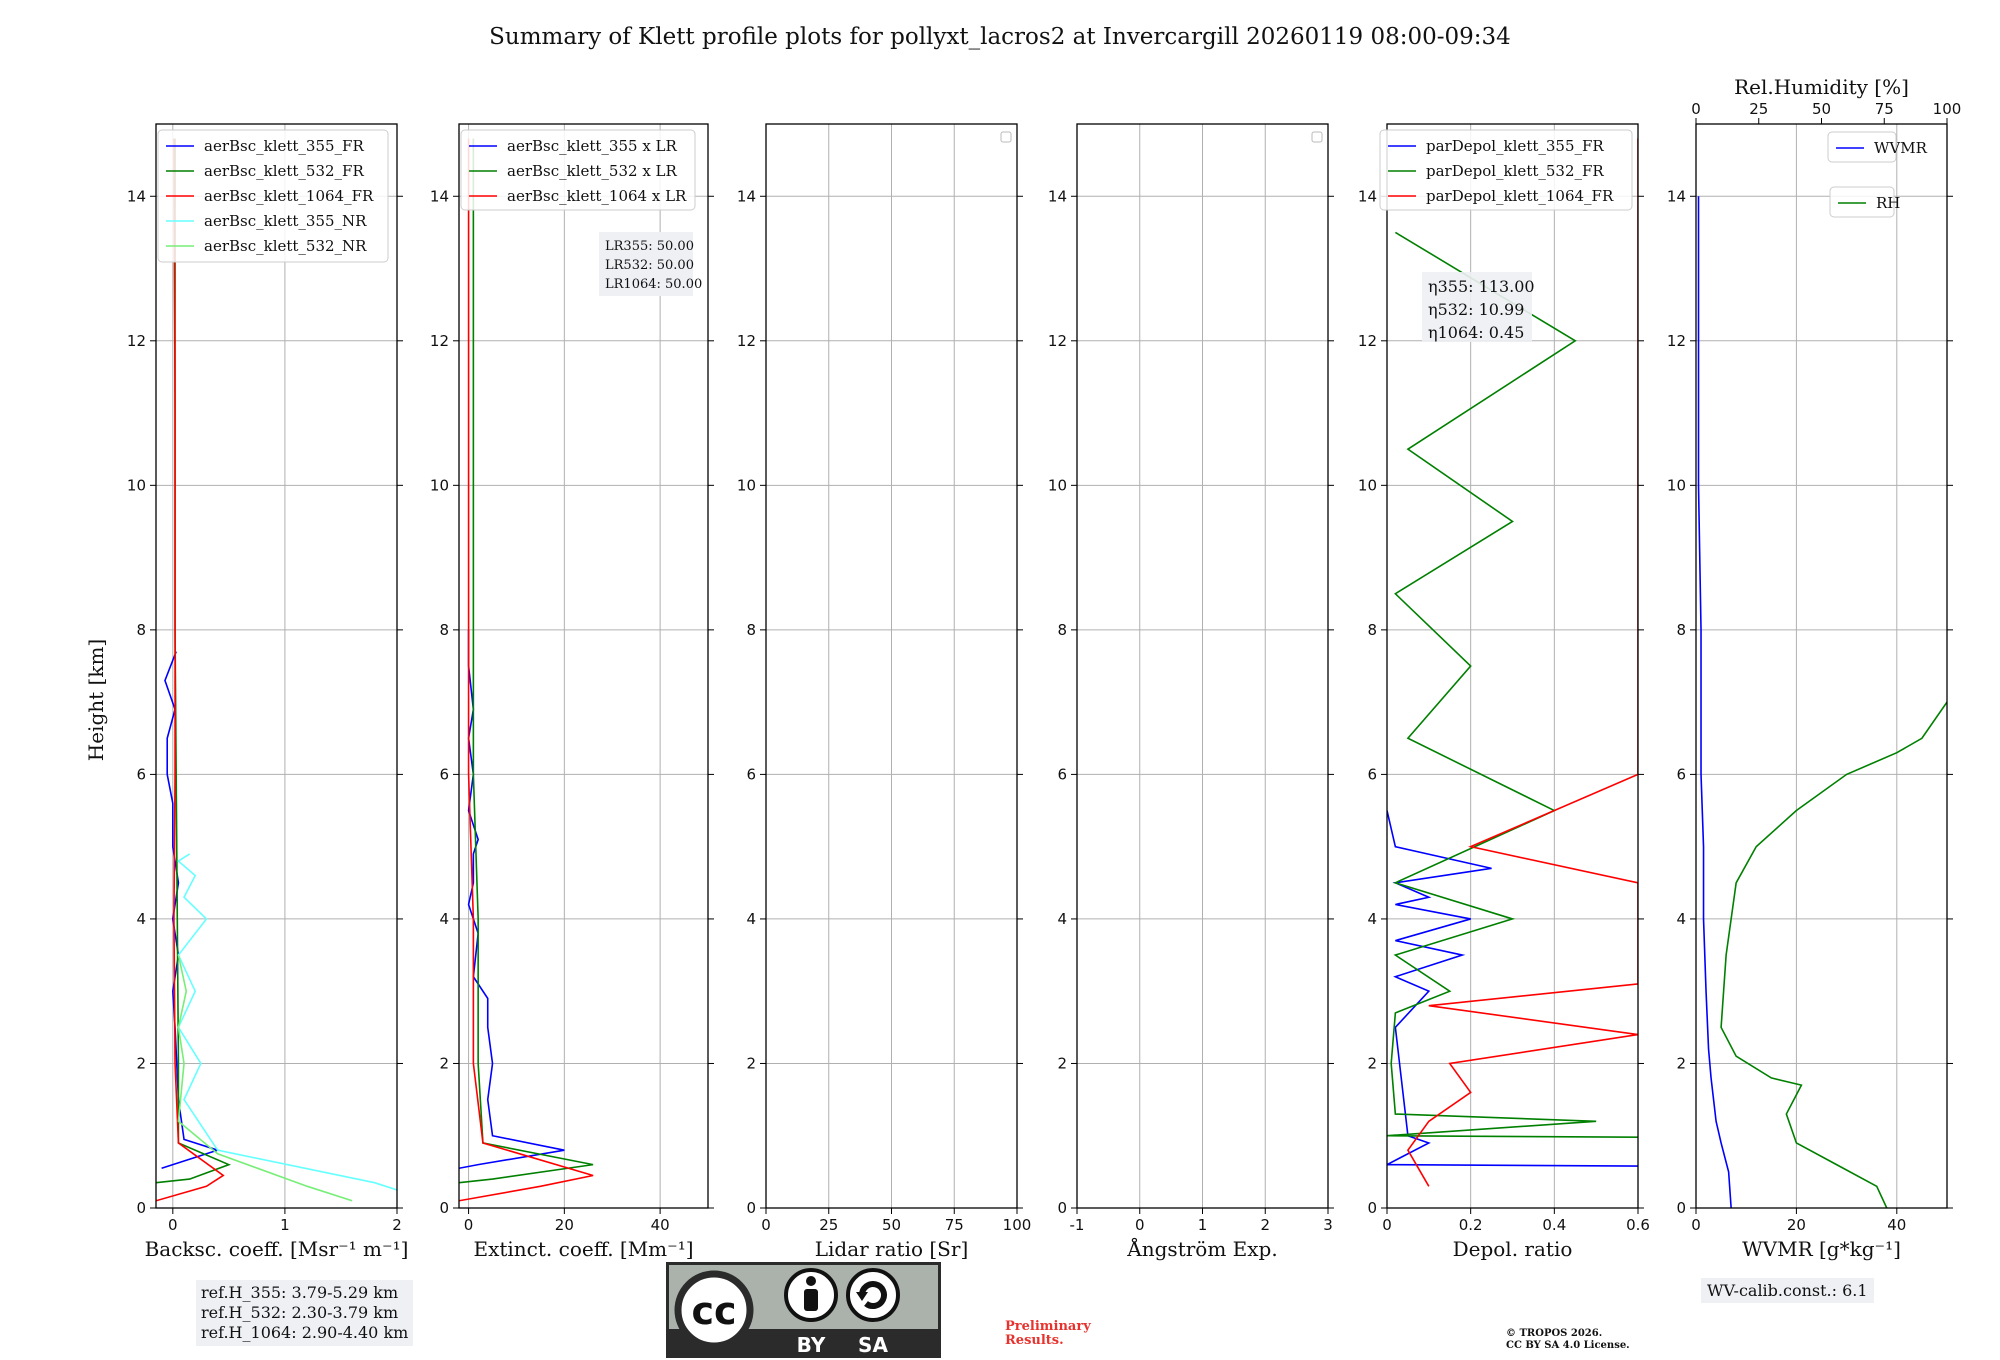 This screenshot has height=1360, width=2000. Describe the element at coordinates (1006, 137) in the screenshot. I see `empty-legend` at that location.